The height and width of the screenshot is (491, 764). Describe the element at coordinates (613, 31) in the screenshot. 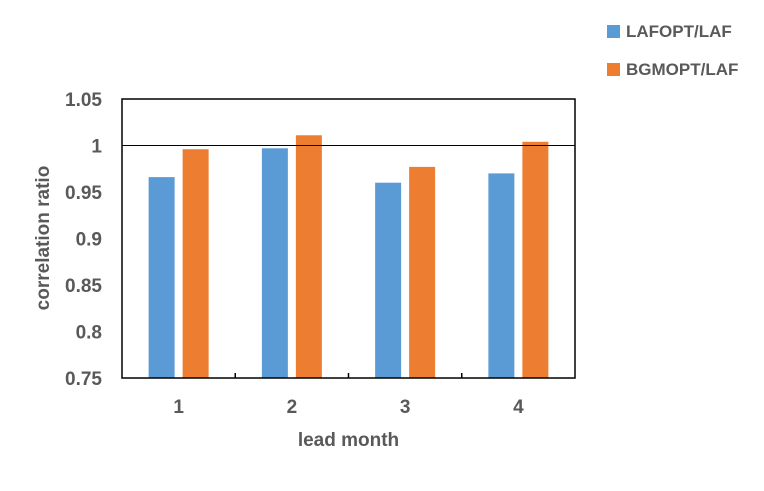

I see `legend-swatch-lafopt` at that location.